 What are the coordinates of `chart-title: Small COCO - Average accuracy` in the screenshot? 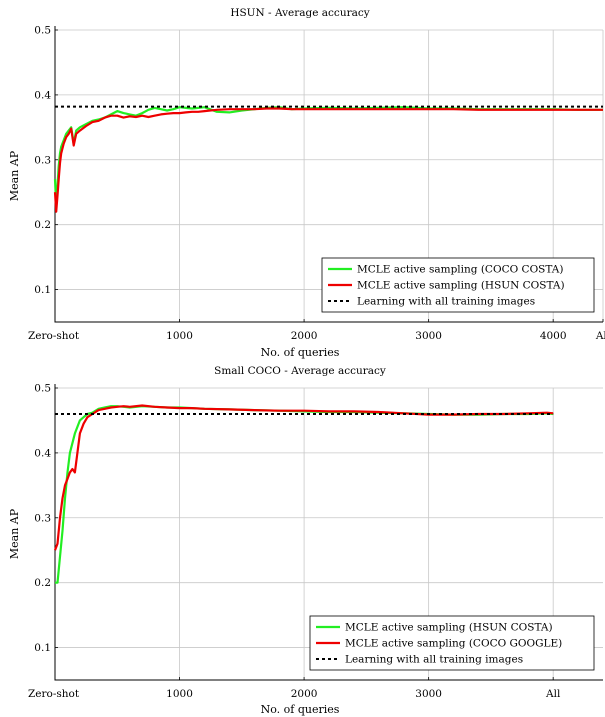 It's located at (300, 371).